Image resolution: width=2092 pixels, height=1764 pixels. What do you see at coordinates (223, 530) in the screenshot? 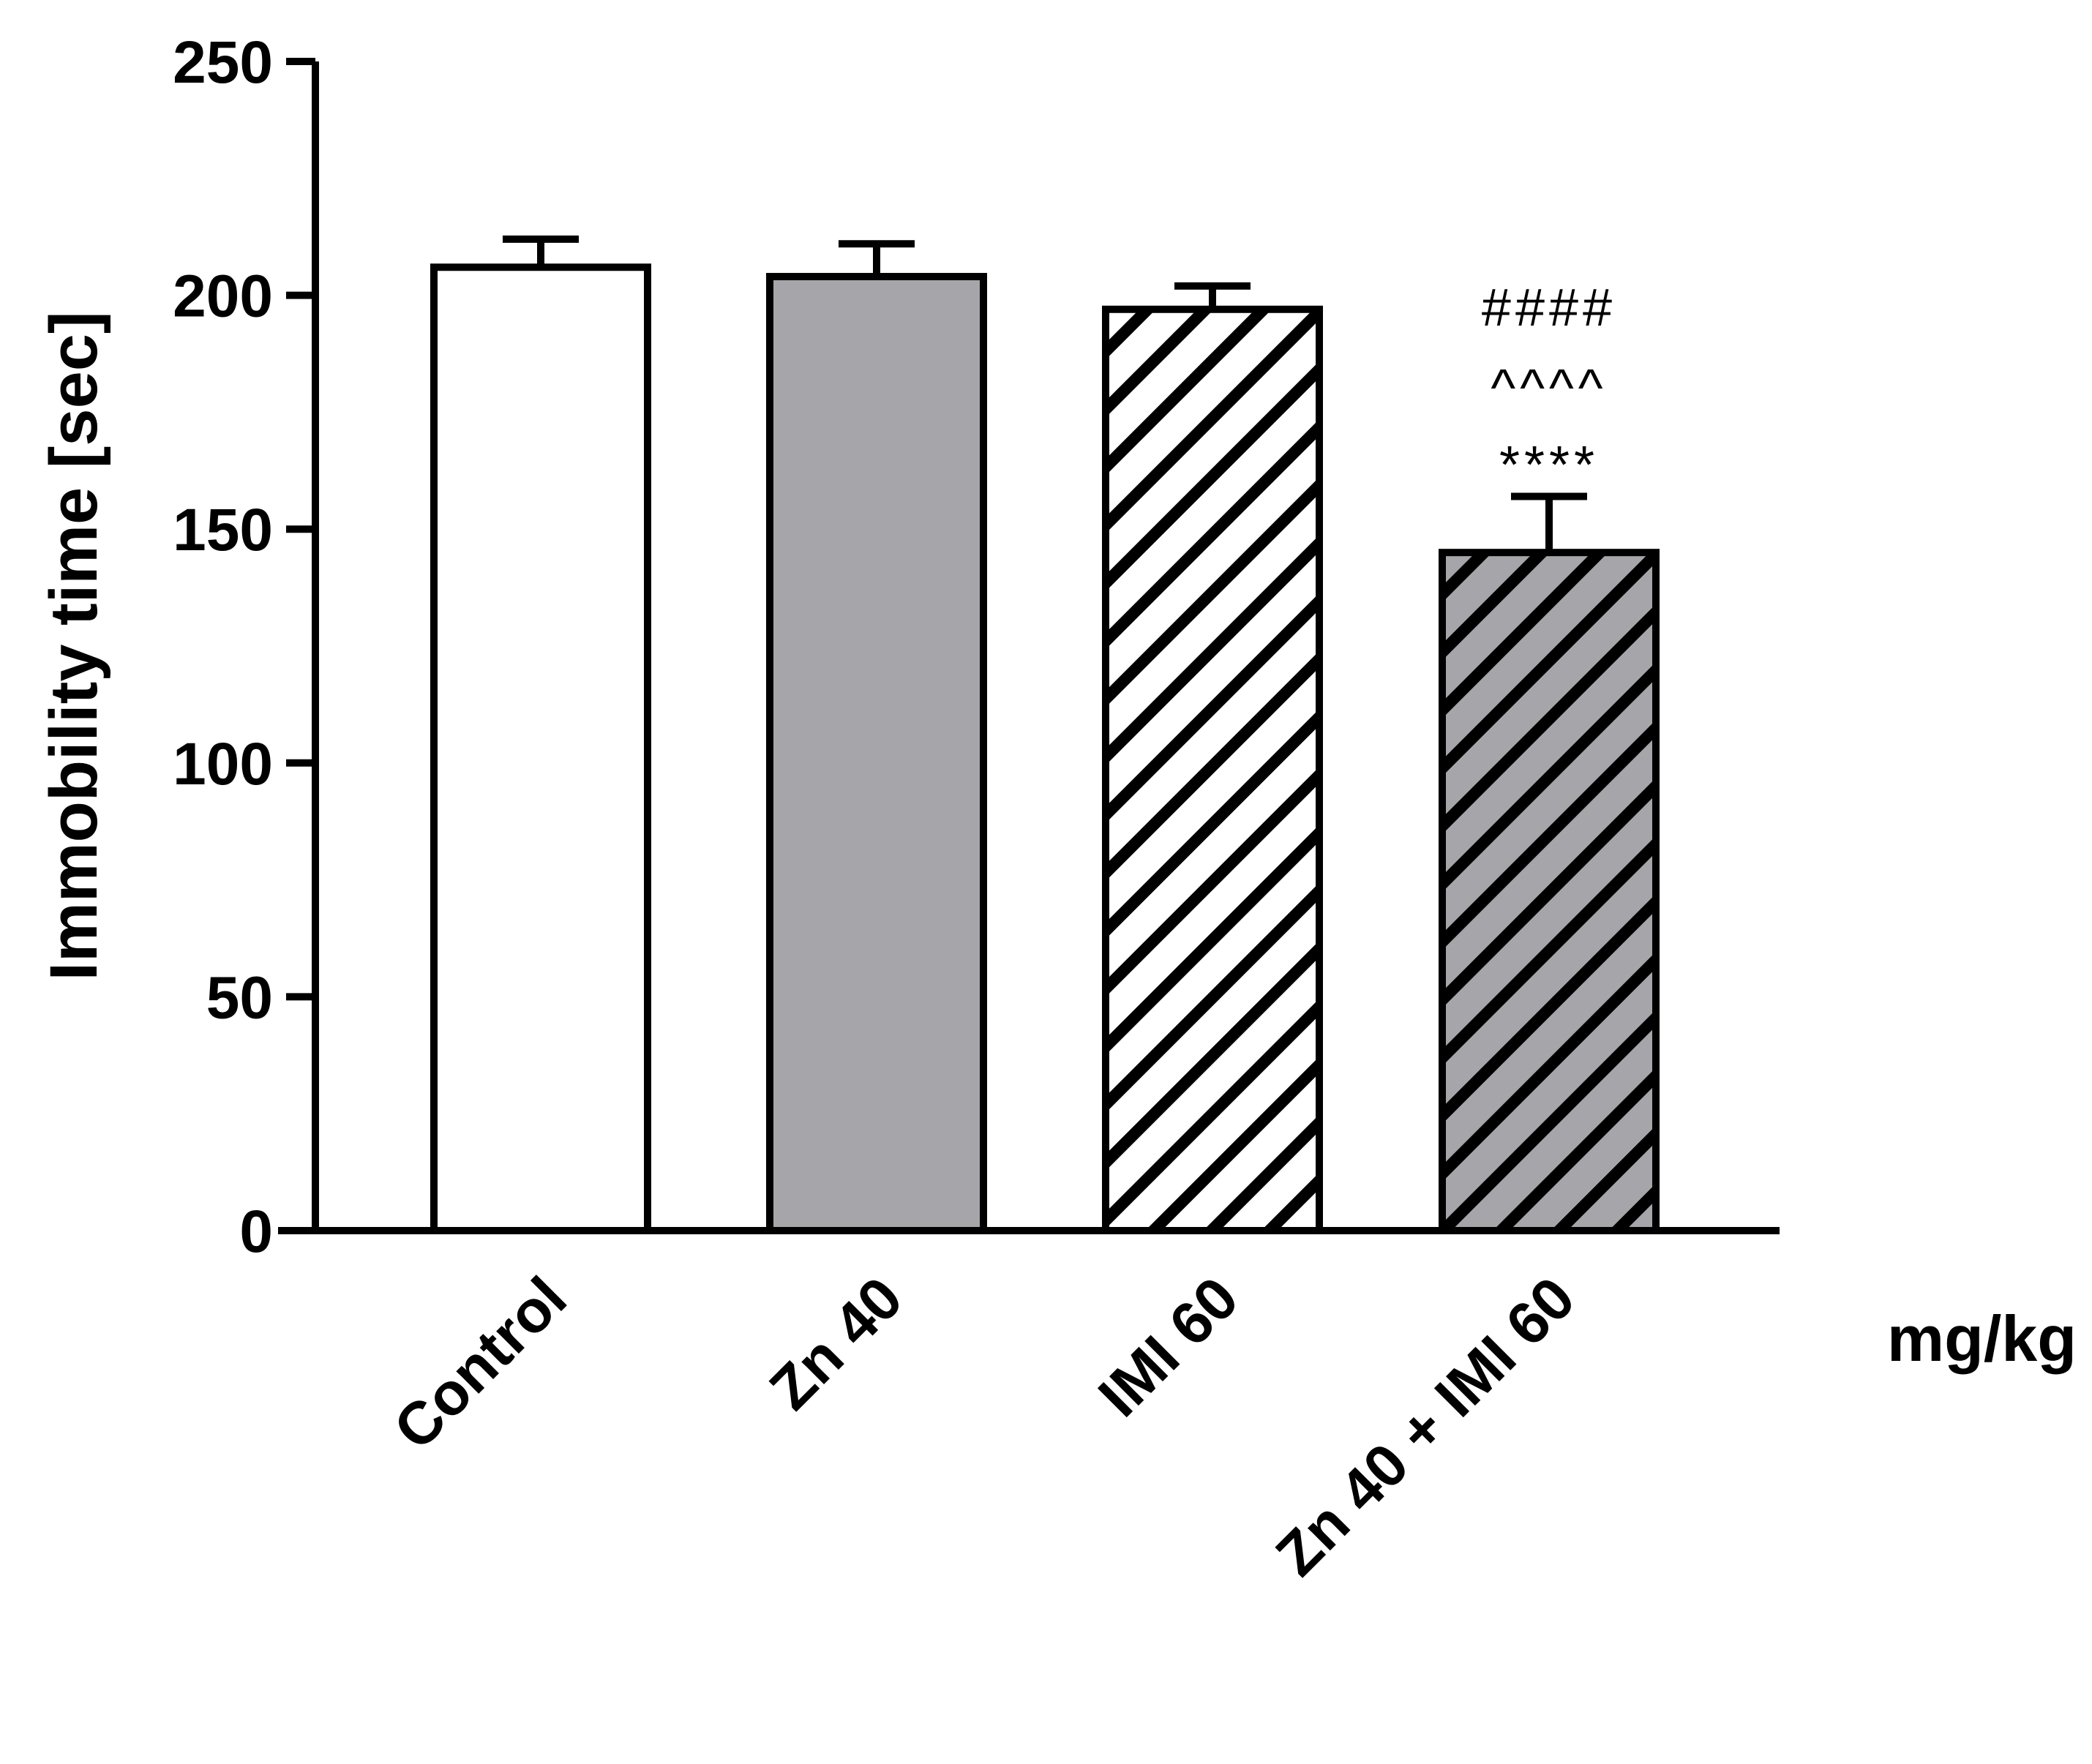
I see `y-tick-label: 150` at bounding box center [223, 530].